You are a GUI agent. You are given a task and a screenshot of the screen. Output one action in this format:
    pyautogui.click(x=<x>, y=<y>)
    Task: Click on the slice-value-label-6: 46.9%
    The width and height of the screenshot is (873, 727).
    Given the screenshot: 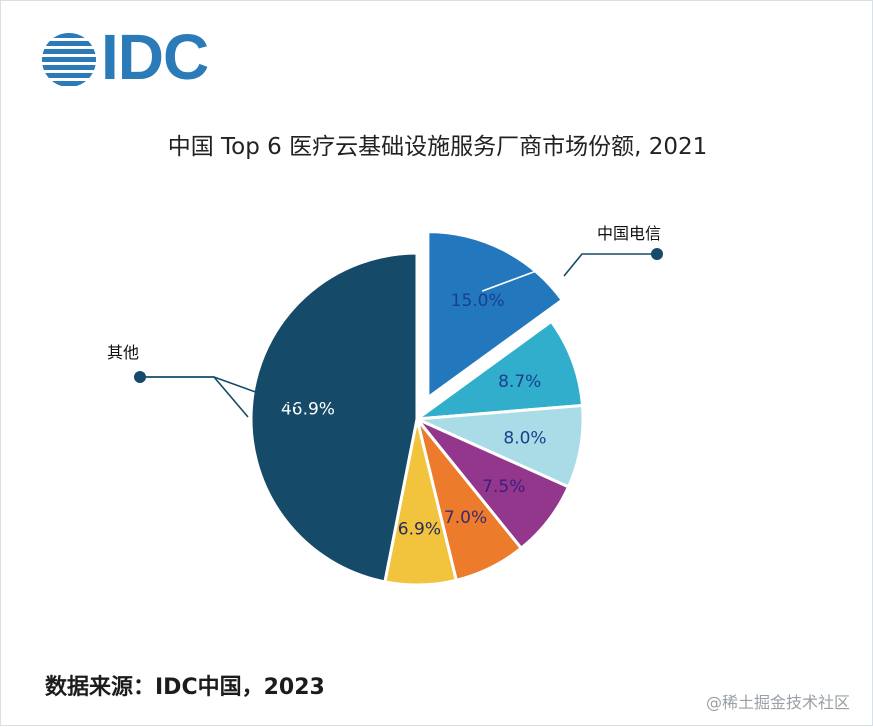 What is the action you would take?
    pyautogui.click(x=308, y=409)
    